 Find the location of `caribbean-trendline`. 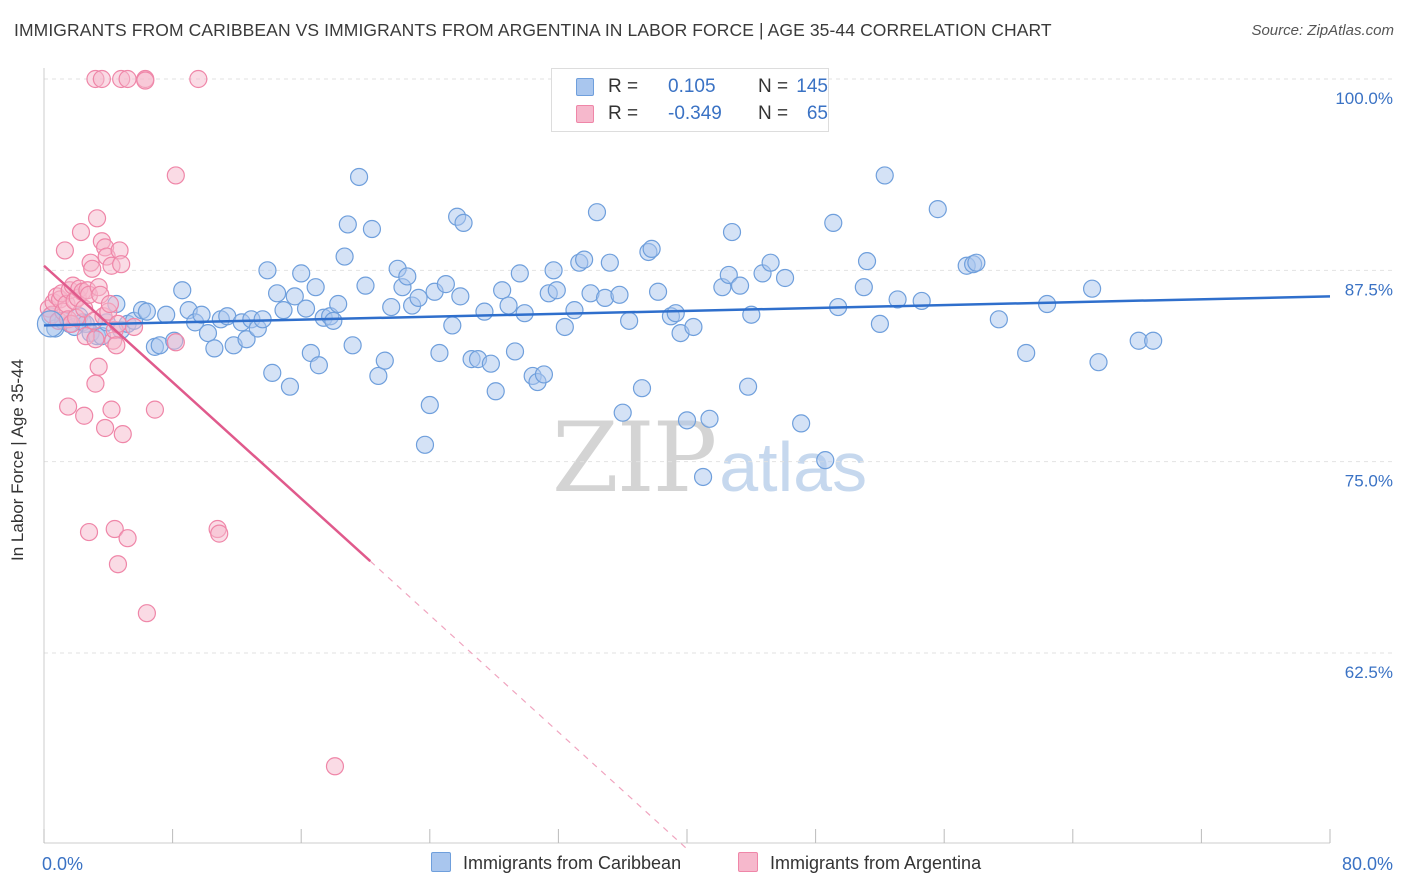

caribbean-trendline is located at coordinates (687, 311).